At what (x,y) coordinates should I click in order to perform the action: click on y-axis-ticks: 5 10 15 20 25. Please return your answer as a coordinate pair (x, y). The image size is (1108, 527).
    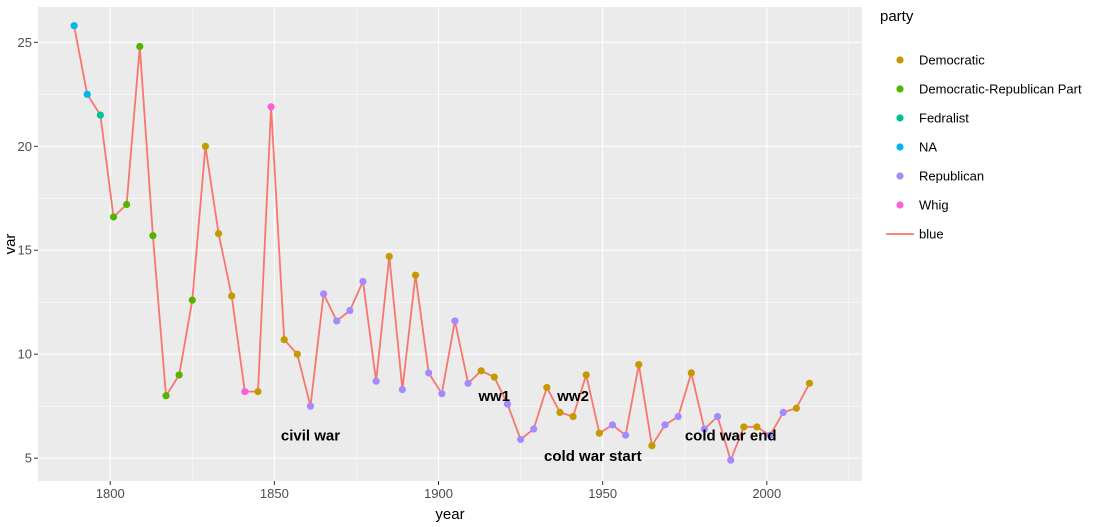
    Looking at the image, I should click on (28, 250).